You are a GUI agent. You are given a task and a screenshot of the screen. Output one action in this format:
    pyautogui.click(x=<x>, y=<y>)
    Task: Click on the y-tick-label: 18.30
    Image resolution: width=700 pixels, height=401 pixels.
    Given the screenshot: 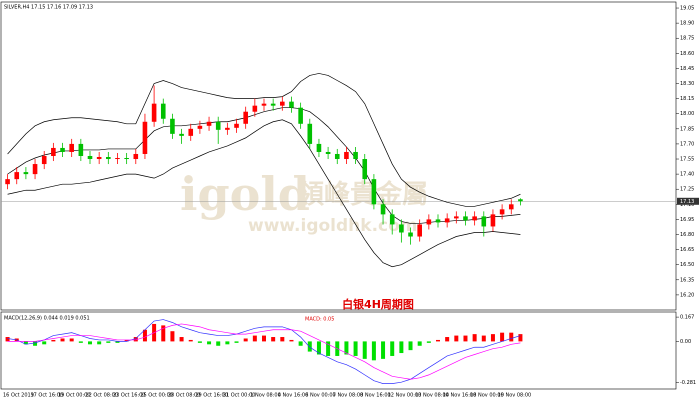 What is the action you would take?
    pyautogui.click(x=687, y=84)
    